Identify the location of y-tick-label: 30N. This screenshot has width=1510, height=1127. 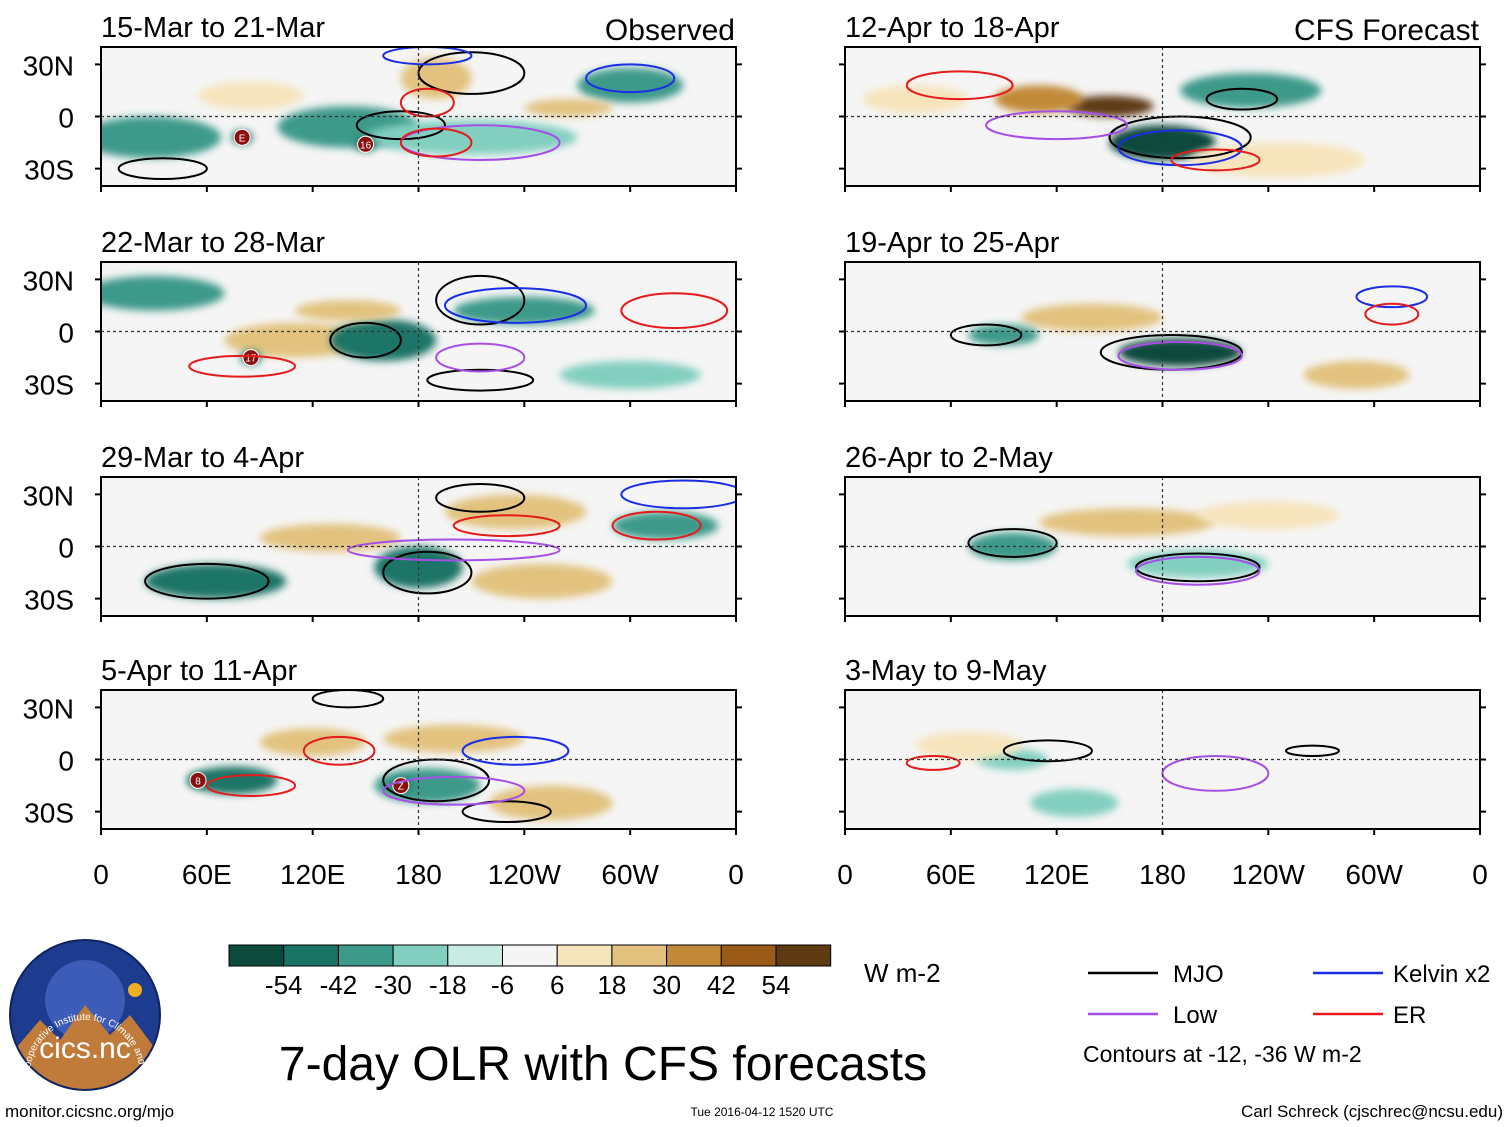
(48, 495).